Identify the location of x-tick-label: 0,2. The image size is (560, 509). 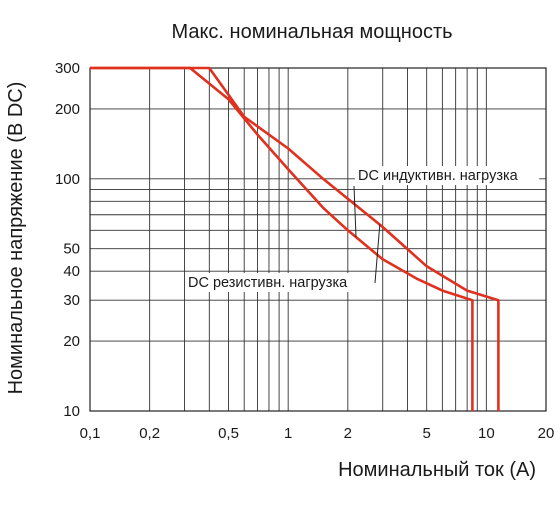
(149, 433).